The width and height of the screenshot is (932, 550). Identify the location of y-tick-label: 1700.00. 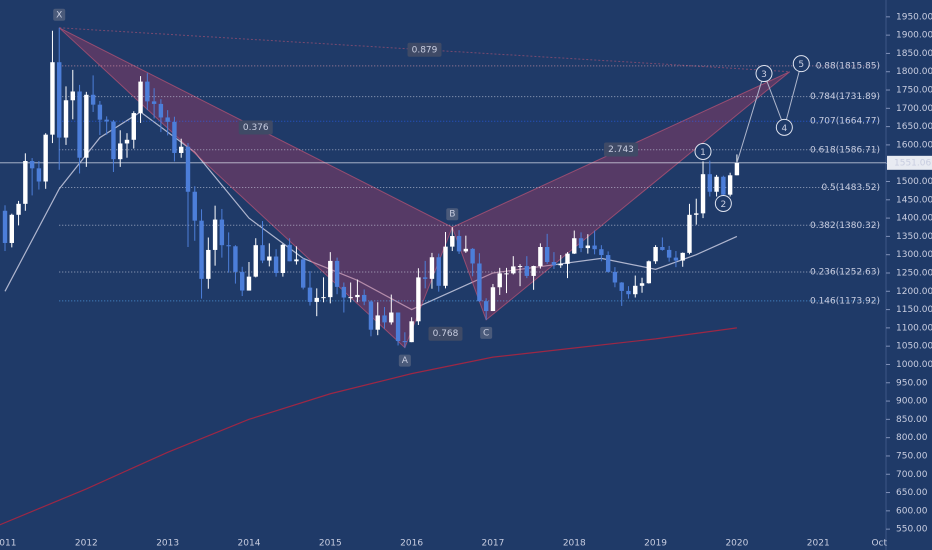
(914, 109).